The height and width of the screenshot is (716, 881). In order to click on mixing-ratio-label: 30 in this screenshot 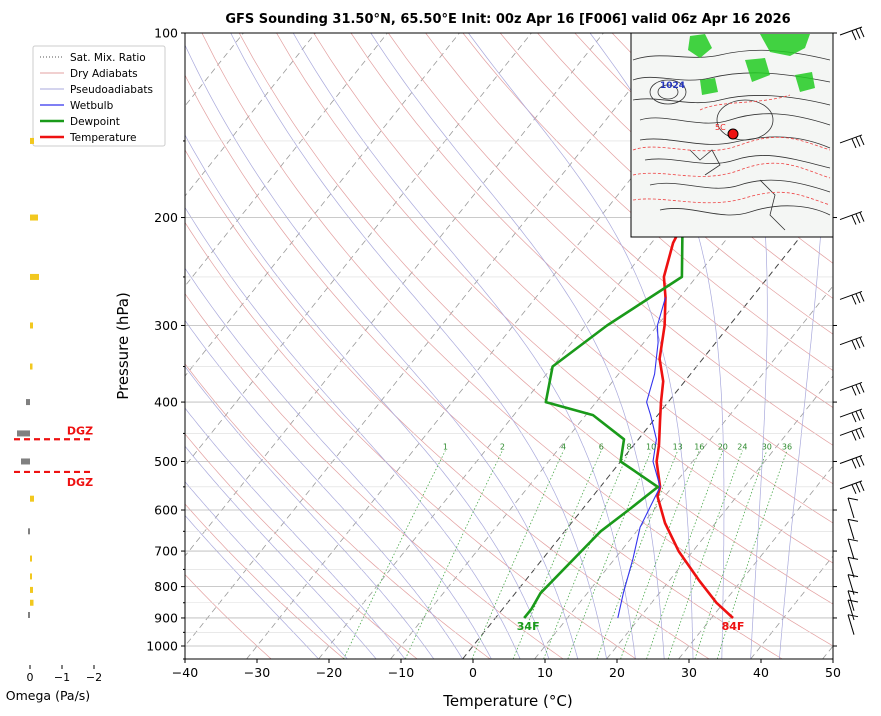, I will do `click(767, 447)`.